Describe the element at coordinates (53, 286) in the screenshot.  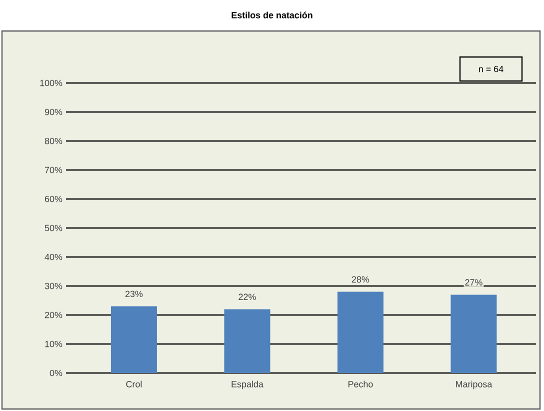
I see `y-tick-label: 30%` at that location.